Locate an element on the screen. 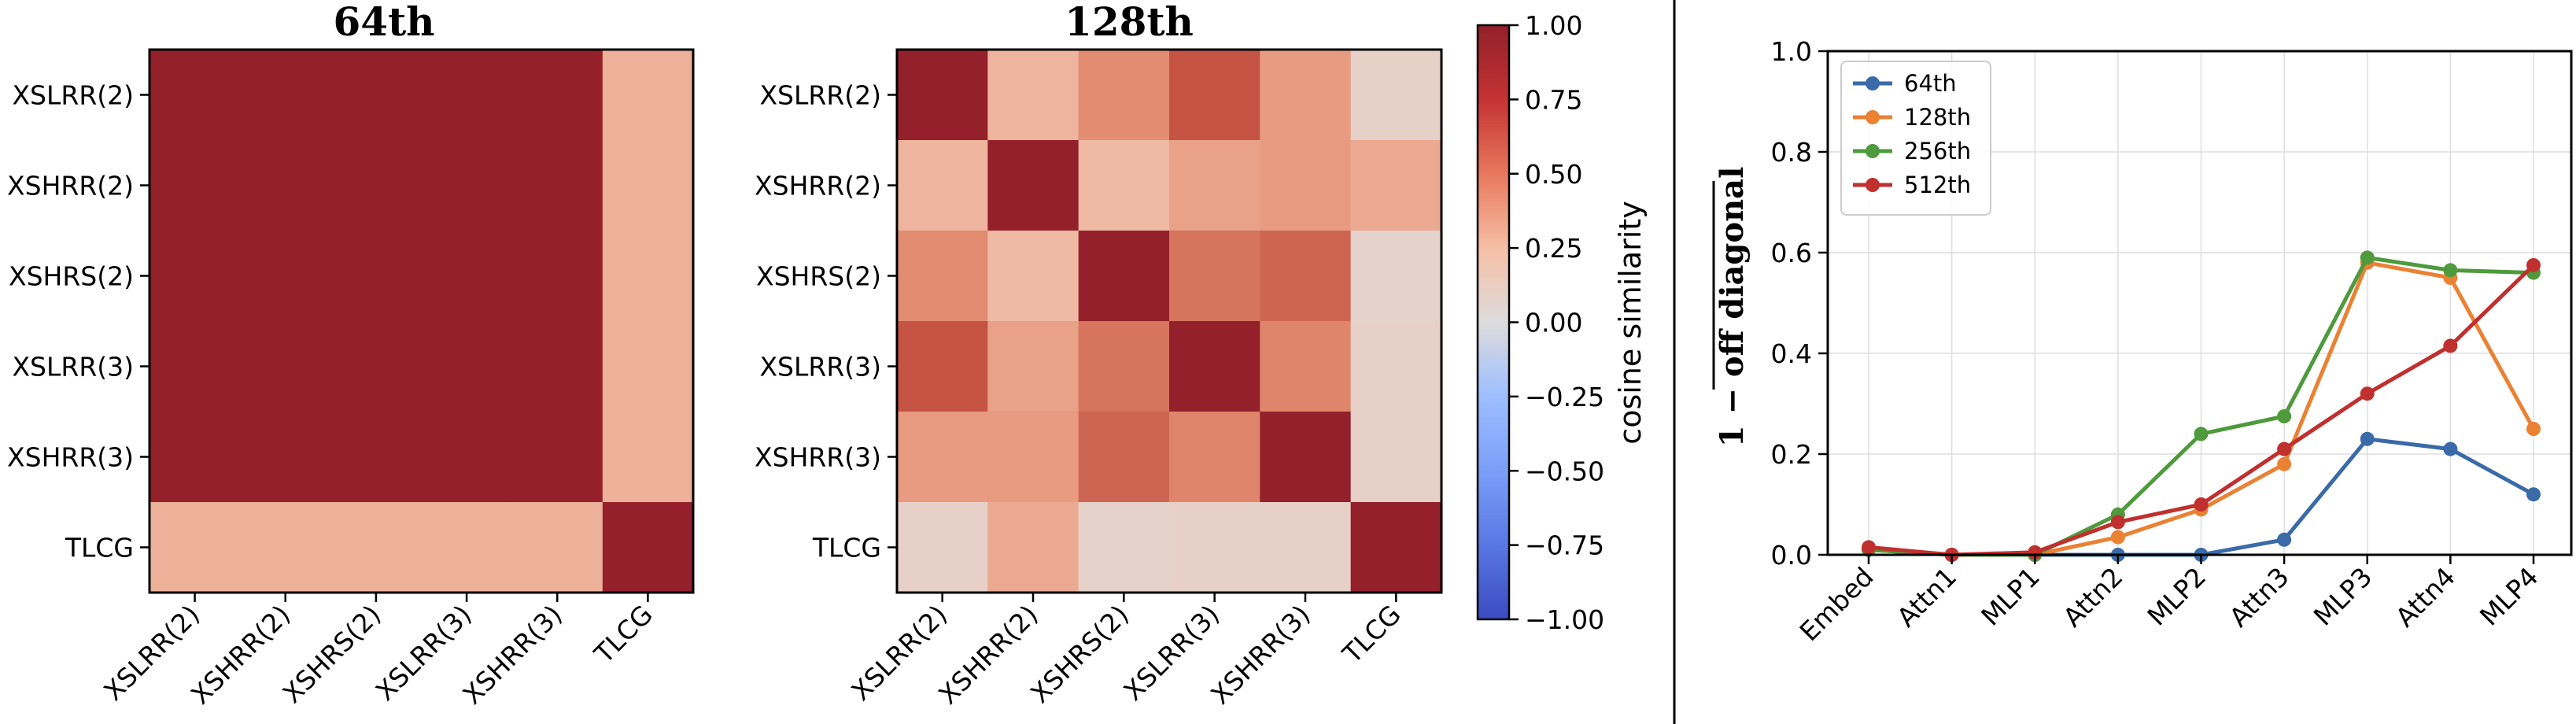 Image resolution: width=2576 pixels, height=724 pixels. row-label: XSHRR(3) is located at coordinates (818, 458).